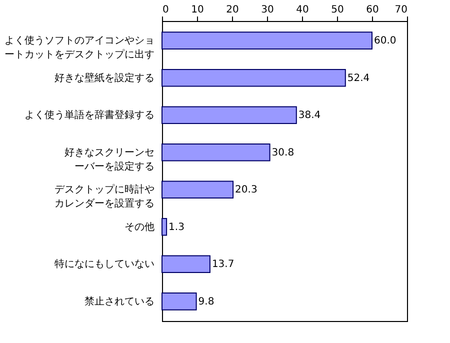  I want to click on data-label: 30.8, so click(283, 152).